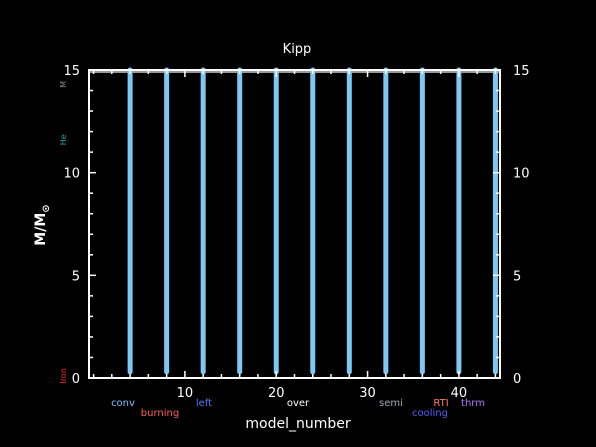 The height and width of the screenshot is (447, 596). What do you see at coordinates (298, 403) in the screenshot?
I see `legend-item: over` at bounding box center [298, 403].